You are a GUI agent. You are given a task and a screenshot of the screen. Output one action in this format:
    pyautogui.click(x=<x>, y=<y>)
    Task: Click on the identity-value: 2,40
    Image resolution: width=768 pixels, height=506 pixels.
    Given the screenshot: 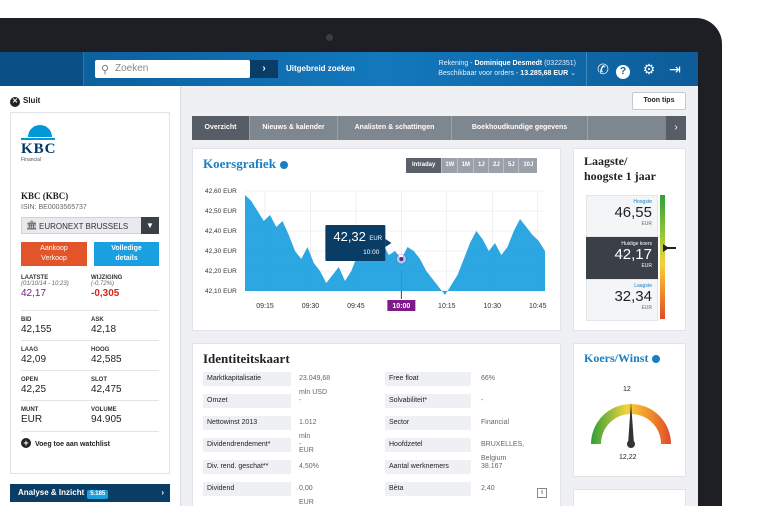 What is the action you would take?
    pyautogui.click(x=488, y=488)
    